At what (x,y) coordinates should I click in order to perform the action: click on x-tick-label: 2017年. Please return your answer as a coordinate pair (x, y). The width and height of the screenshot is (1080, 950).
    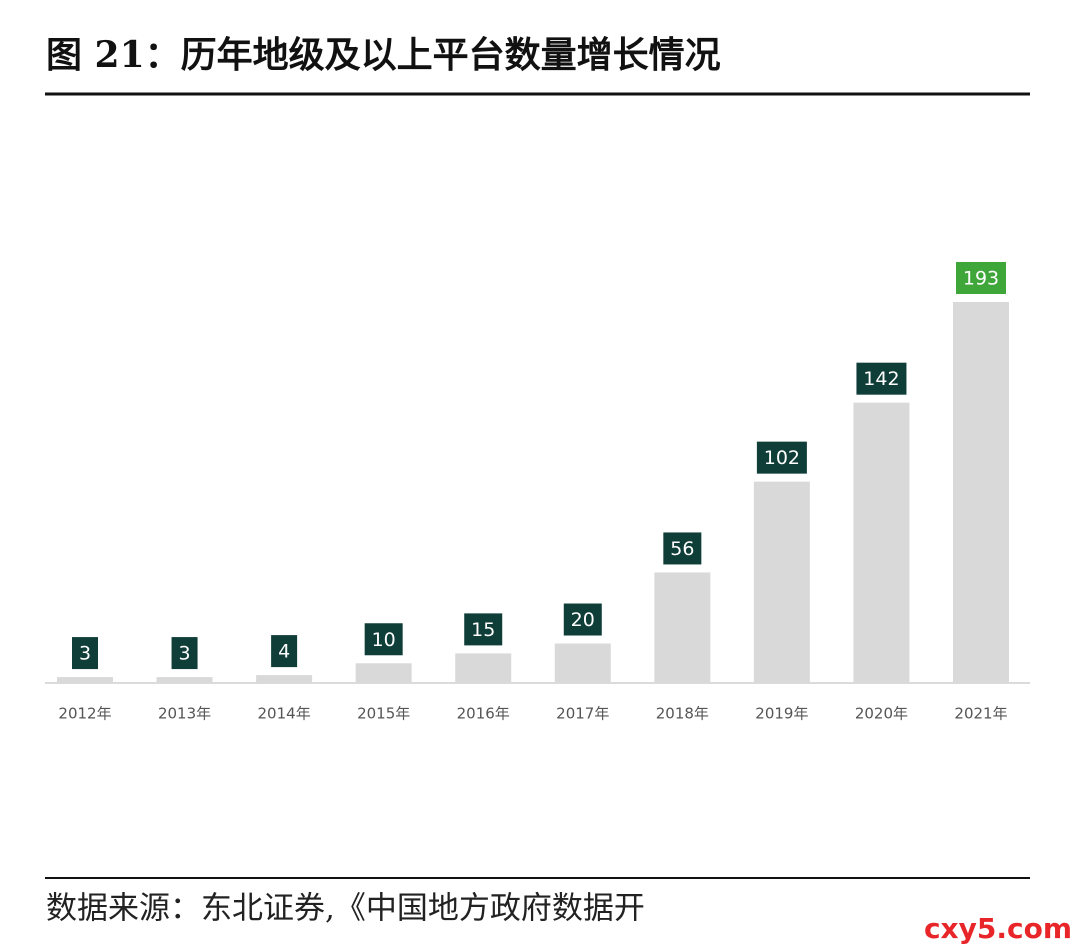
    Looking at the image, I should click on (582, 714).